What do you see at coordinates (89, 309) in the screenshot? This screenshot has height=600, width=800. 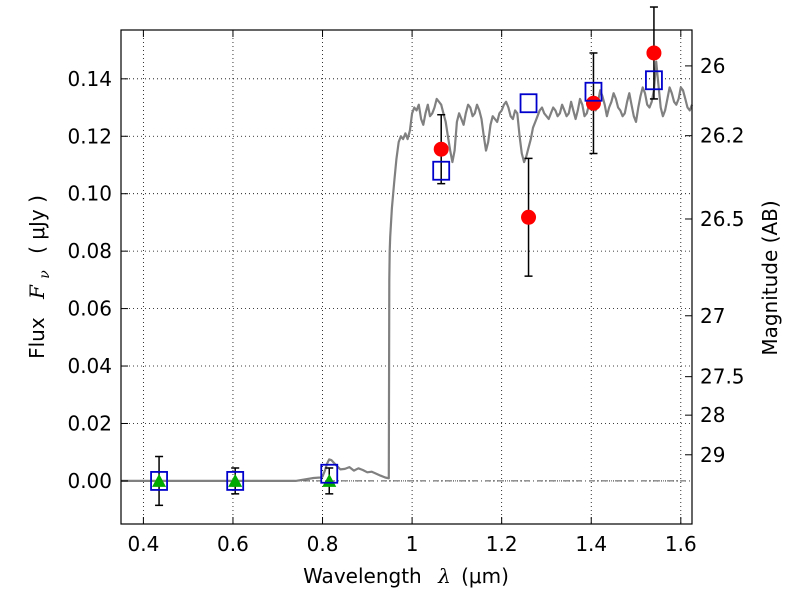 I see `y-tick-label: 0.06` at bounding box center [89, 309].